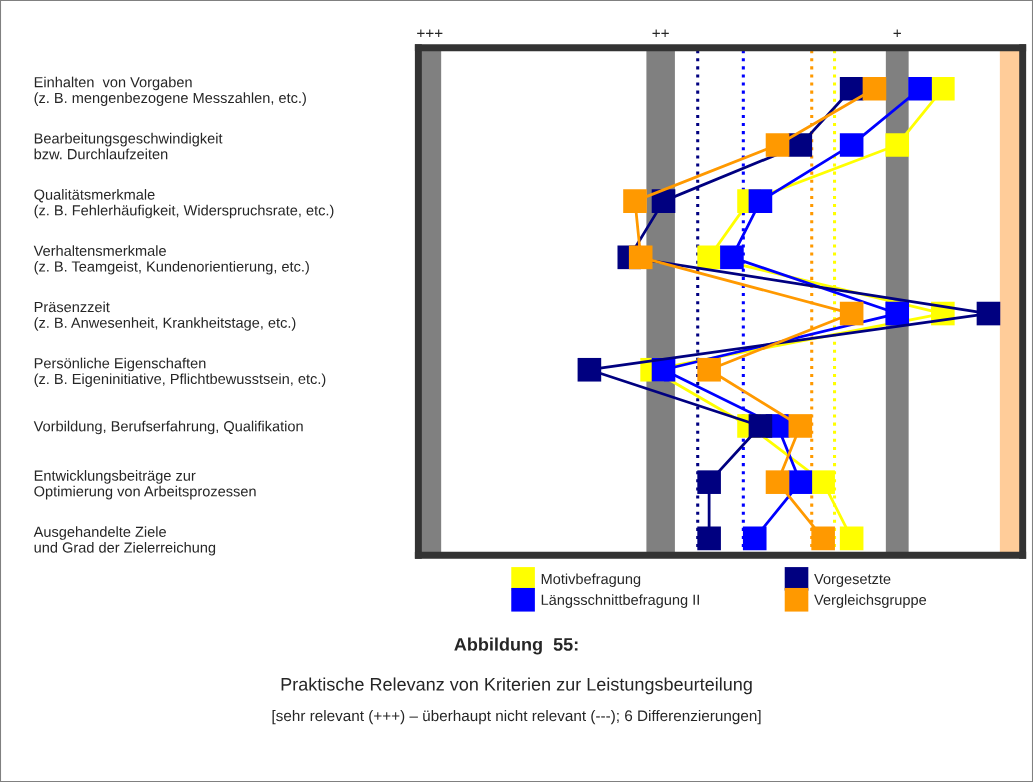  I want to click on text: Praktische Relevanz von Kriterien zur Leistungsbeurteilung, so click(516, 686).